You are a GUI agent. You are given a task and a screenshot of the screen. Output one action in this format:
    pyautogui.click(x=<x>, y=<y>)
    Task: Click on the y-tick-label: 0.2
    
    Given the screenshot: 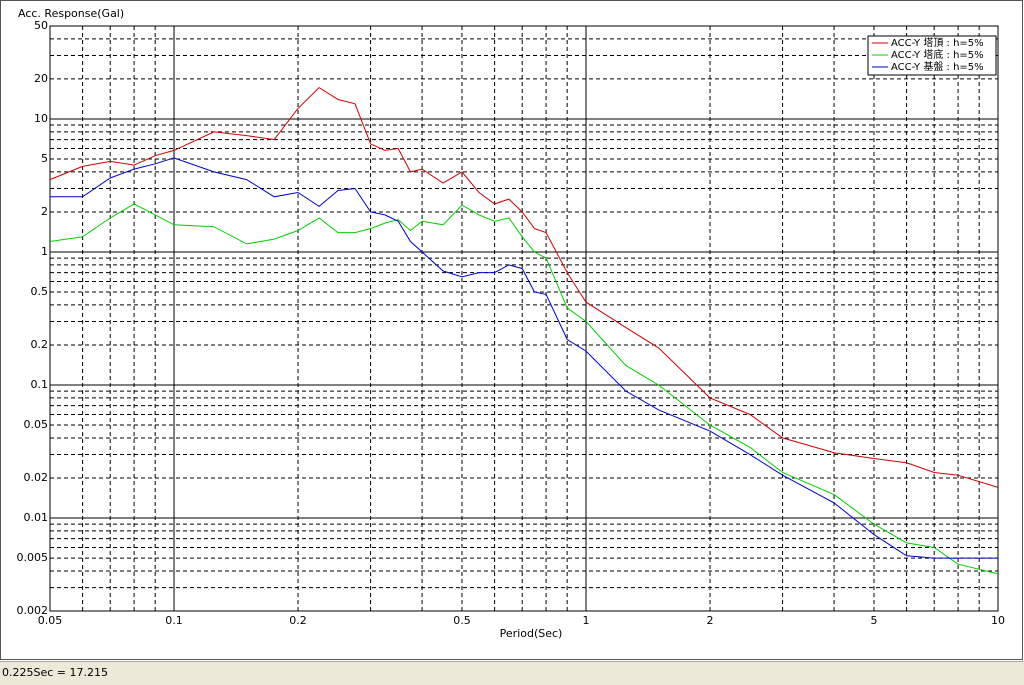 What is the action you would take?
    pyautogui.click(x=40, y=344)
    